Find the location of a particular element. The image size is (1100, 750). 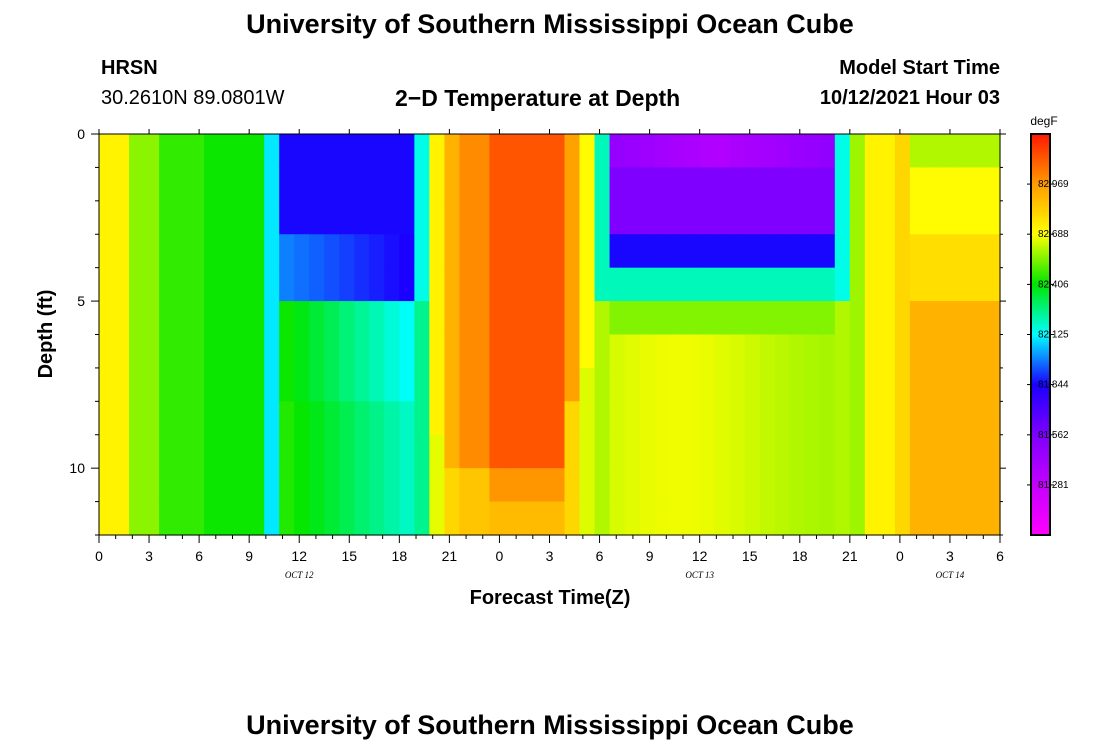

x-tick-label: 18 is located at coordinates (800, 556).